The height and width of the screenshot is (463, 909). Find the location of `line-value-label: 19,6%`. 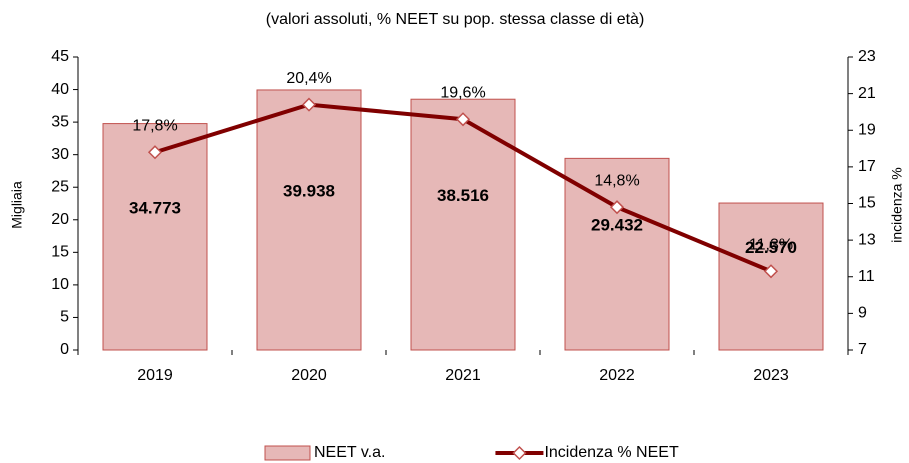

line-value-label: 19,6% is located at coordinates (462, 92).